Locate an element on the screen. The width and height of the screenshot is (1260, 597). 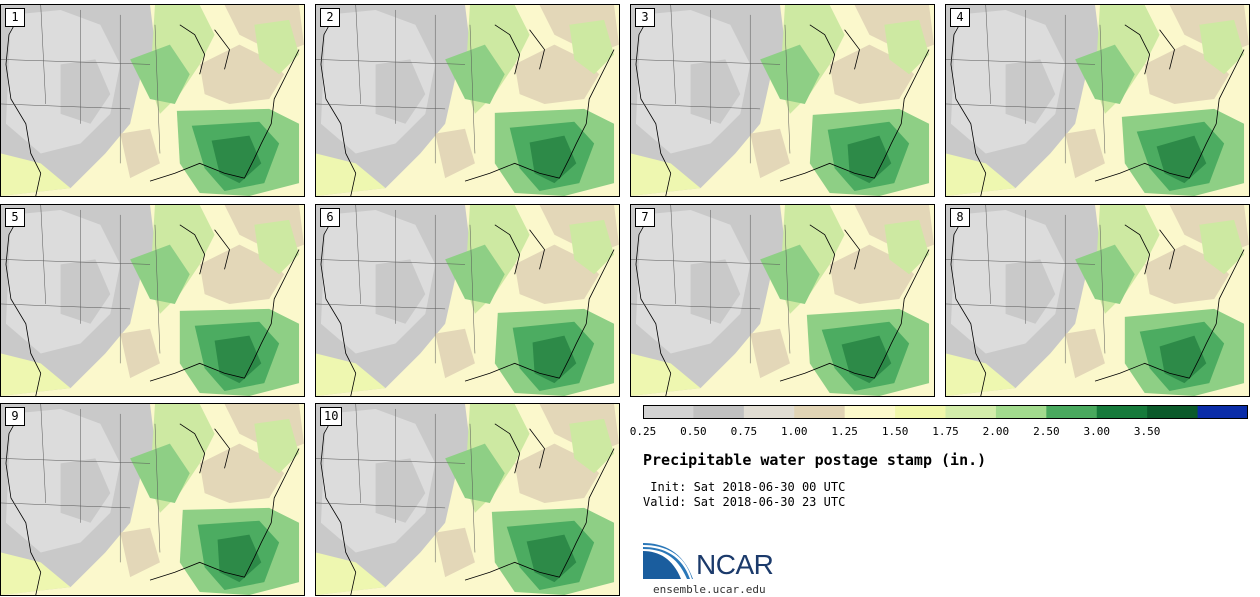
colorbar-tick-label: 0.75 is located at coordinates (744, 431).